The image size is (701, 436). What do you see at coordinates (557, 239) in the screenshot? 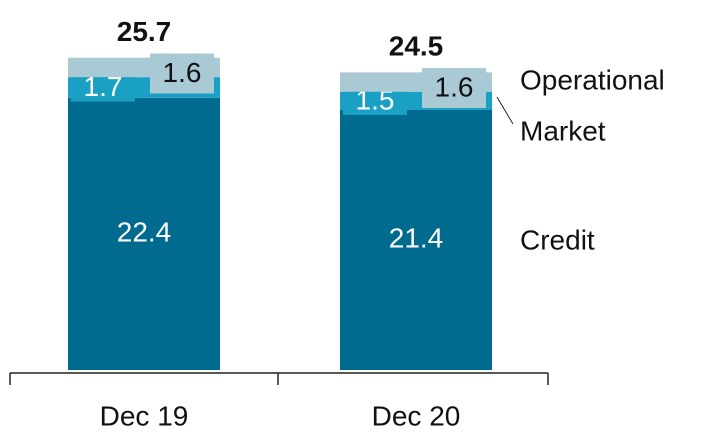
I see `legend-label: Credit` at bounding box center [557, 239].